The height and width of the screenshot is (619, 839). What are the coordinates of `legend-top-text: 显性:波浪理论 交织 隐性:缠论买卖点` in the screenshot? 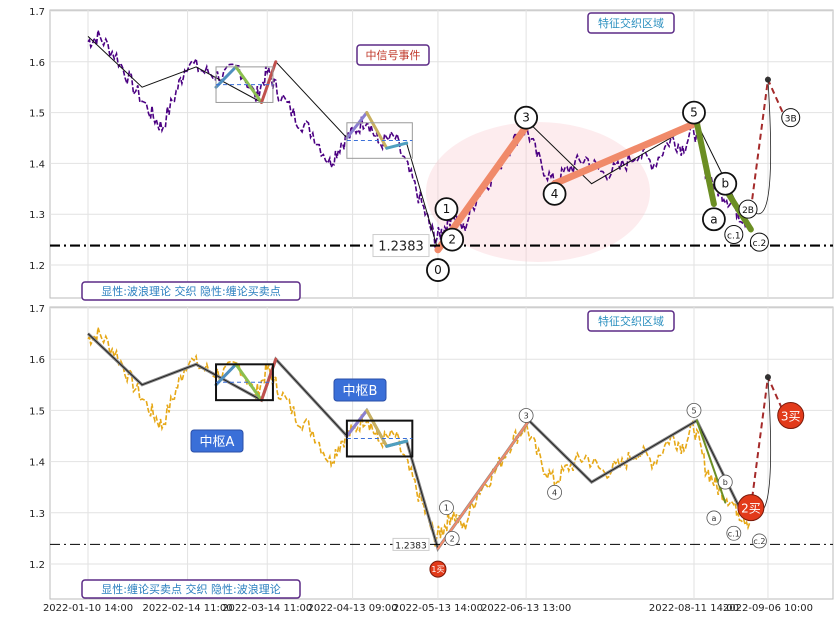 It's located at (190, 291).